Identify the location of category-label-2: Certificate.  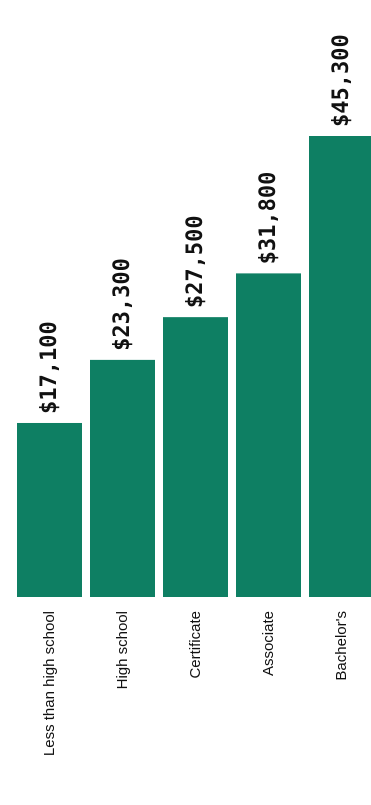
(195, 645).